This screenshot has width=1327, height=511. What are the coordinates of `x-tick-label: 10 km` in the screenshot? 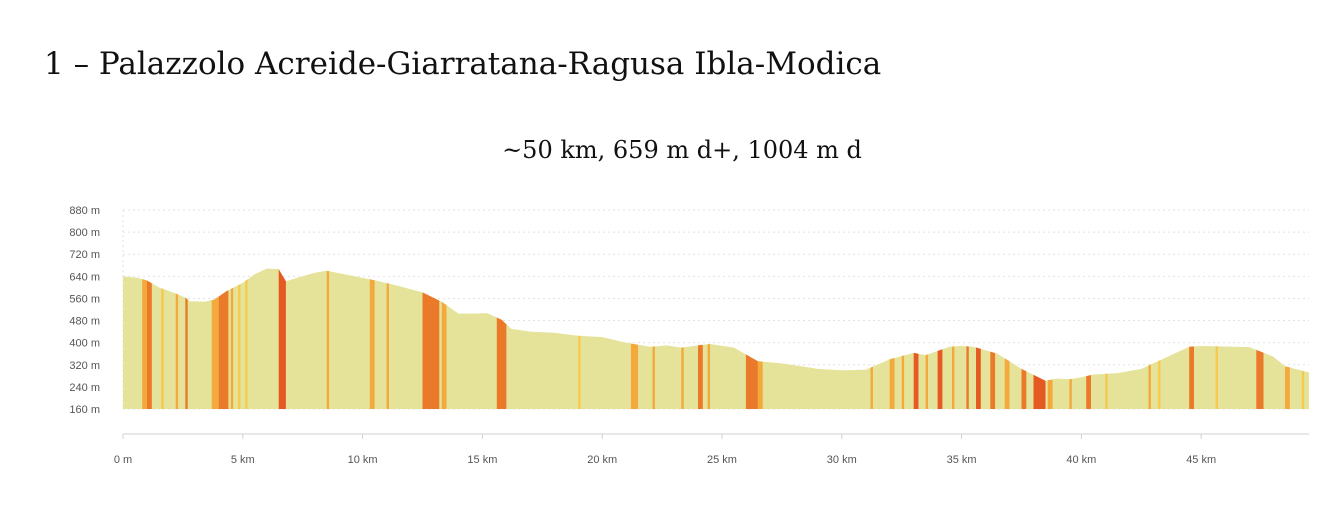 It's located at (363, 460).